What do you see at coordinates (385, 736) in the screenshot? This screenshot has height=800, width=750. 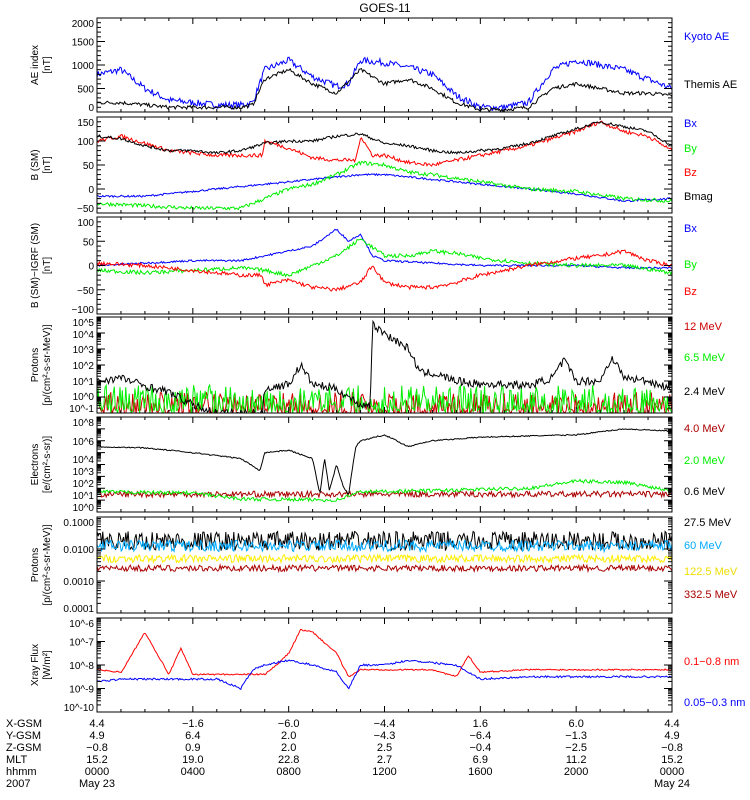 I see `ephemeris-value: −4.3` at bounding box center [385, 736].